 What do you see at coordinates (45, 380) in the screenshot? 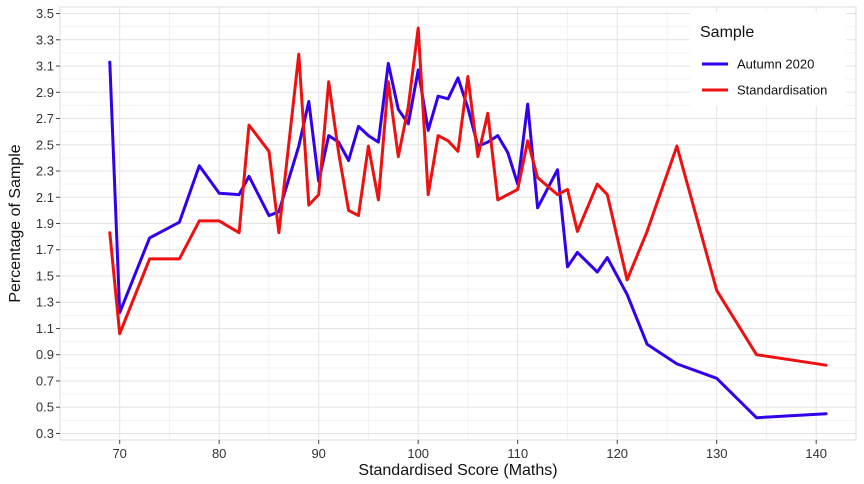
I see `y-tick-label: 0.7` at bounding box center [45, 380].